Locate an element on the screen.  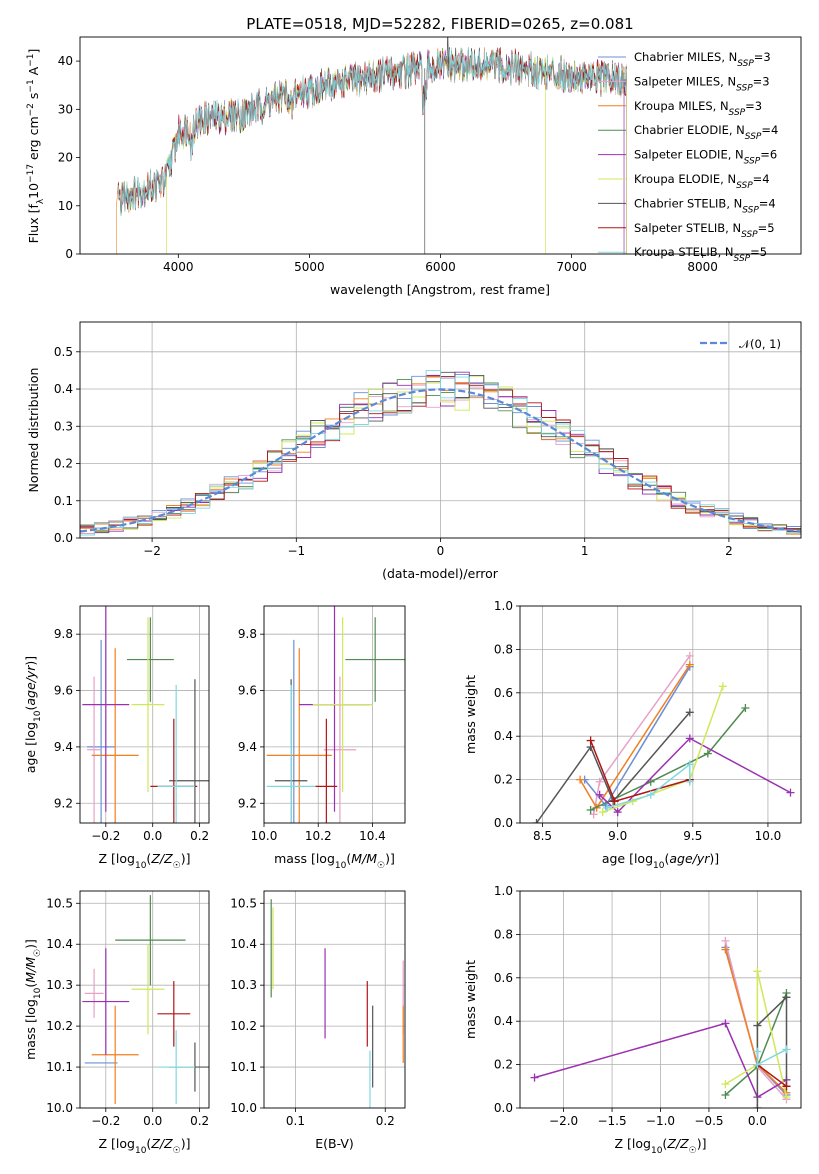
label-part: age [log is located at coordinates (30, 747).